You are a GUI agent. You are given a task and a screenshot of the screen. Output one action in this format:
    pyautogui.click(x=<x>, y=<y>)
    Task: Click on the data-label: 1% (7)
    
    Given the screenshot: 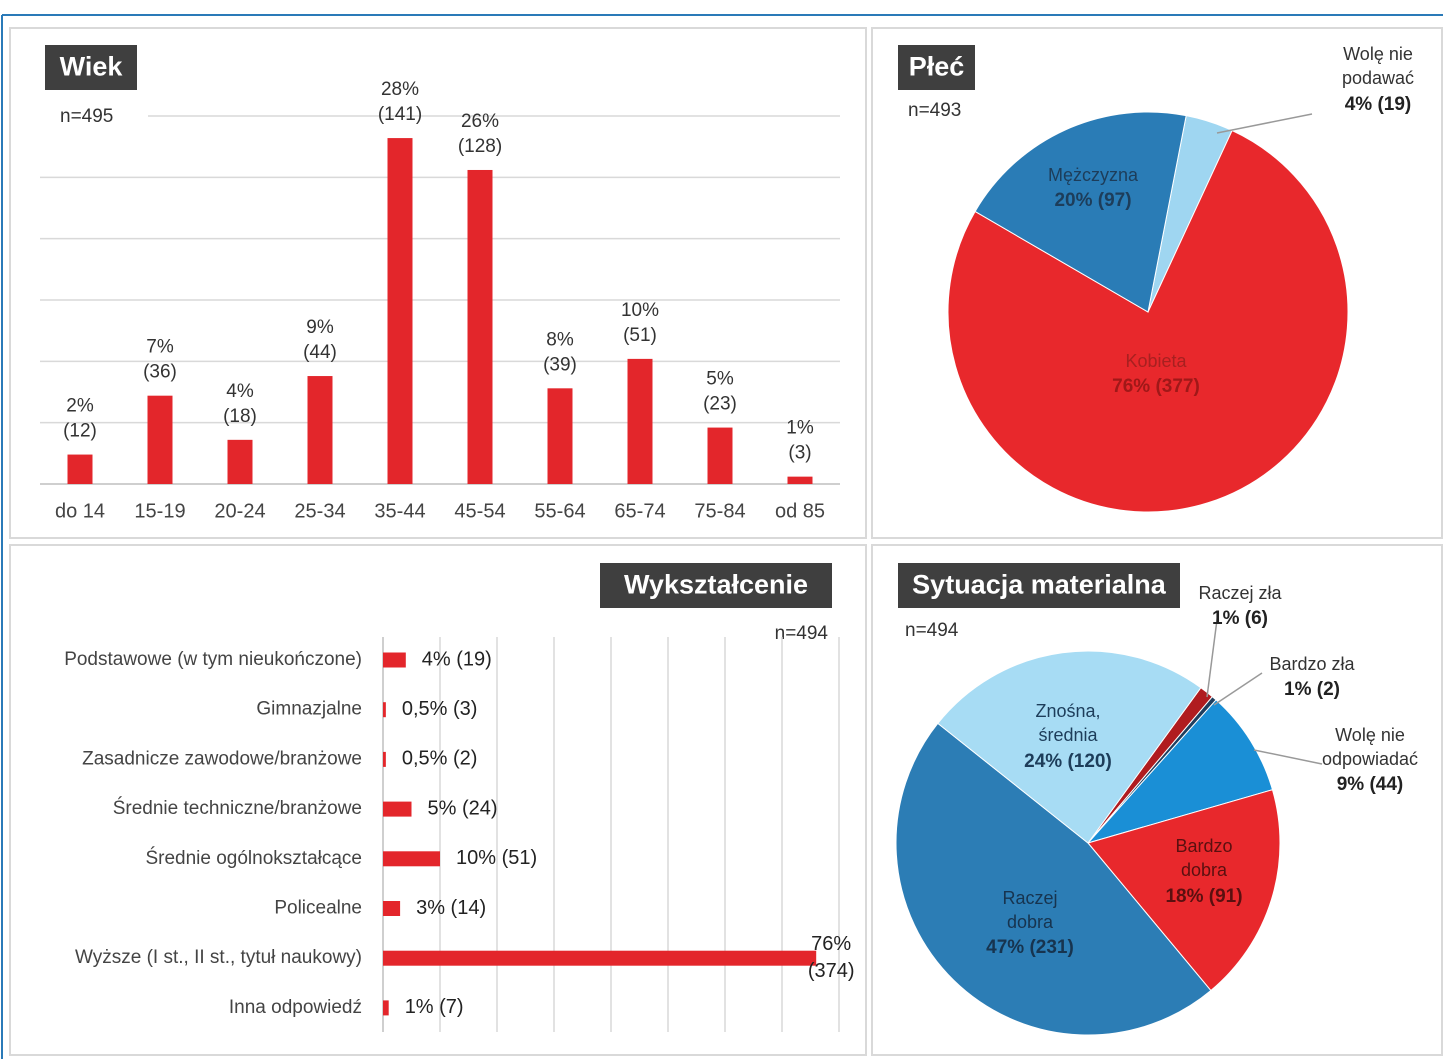 What is the action you would take?
    pyautogui.click(x=434, y=1007)
    